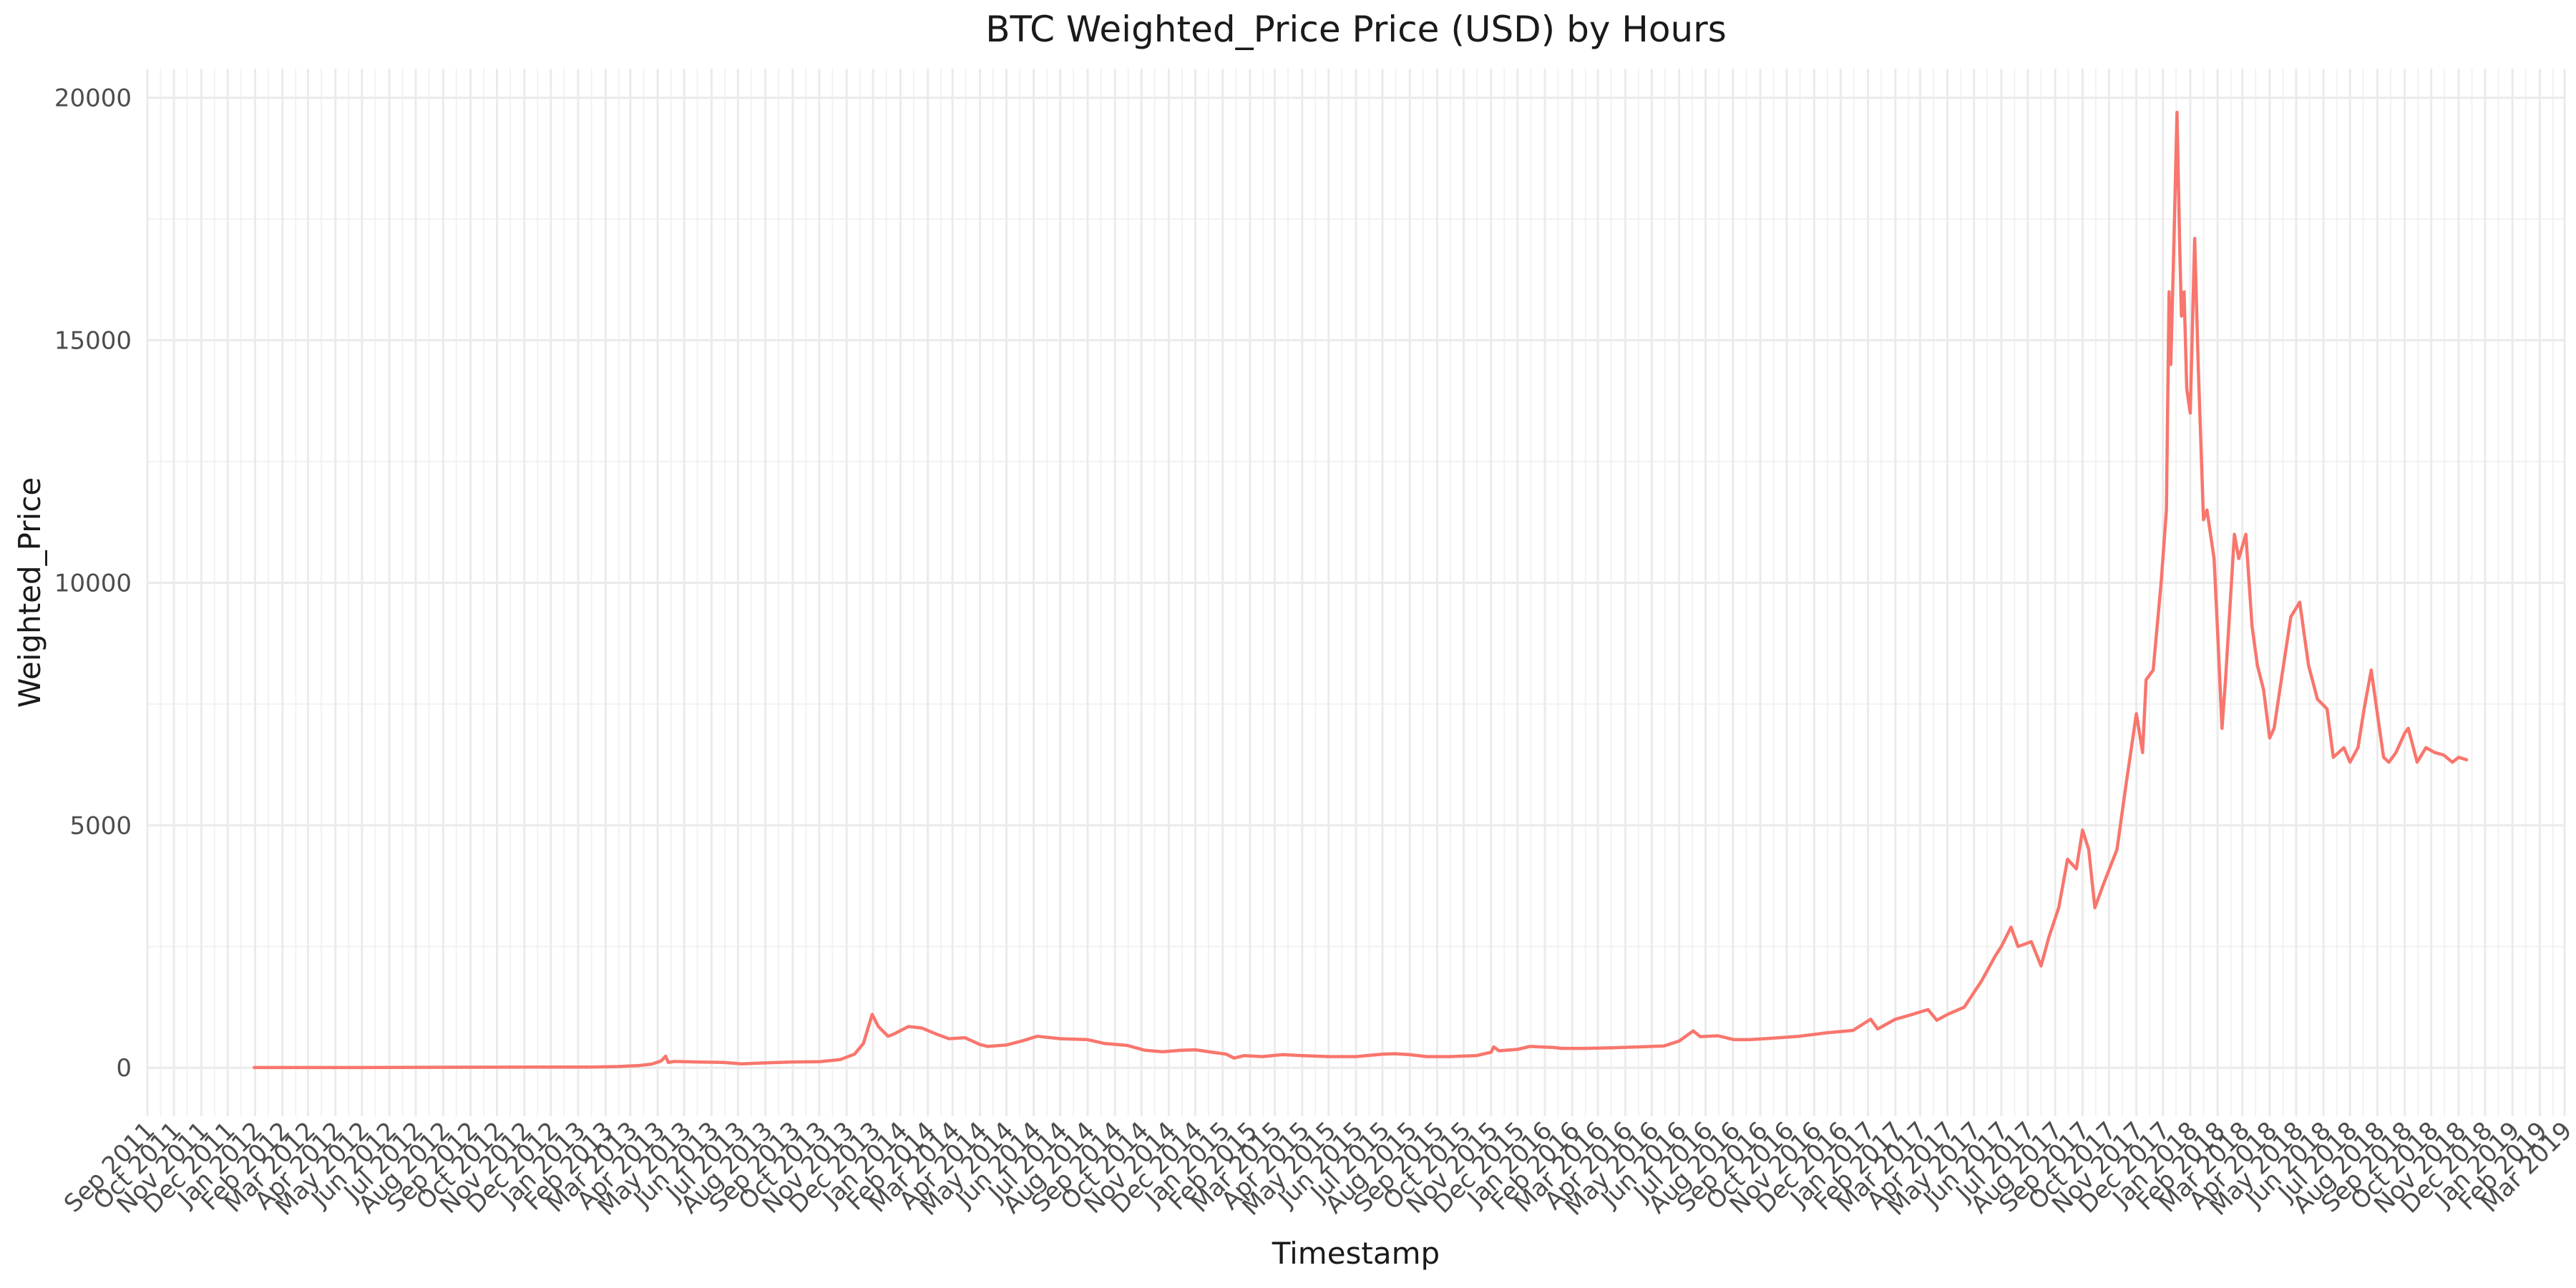 This screenshot has height=1288, width=2576. I want to click on y-tick-labels: 0 5000 10000 15000 20000, so click(93, 583).